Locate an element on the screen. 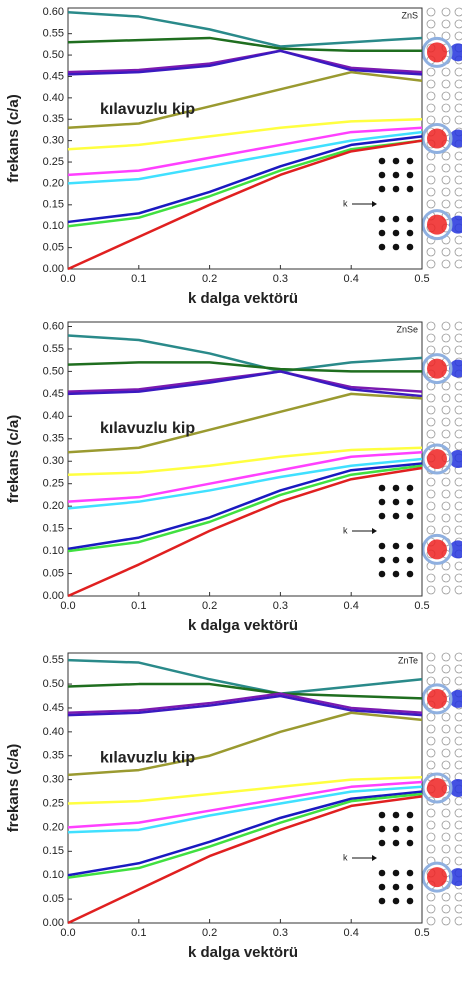 The width and height of the screenshot is (462, 983). y-tick-label: 0.35 is located at coordinates (53, 119).